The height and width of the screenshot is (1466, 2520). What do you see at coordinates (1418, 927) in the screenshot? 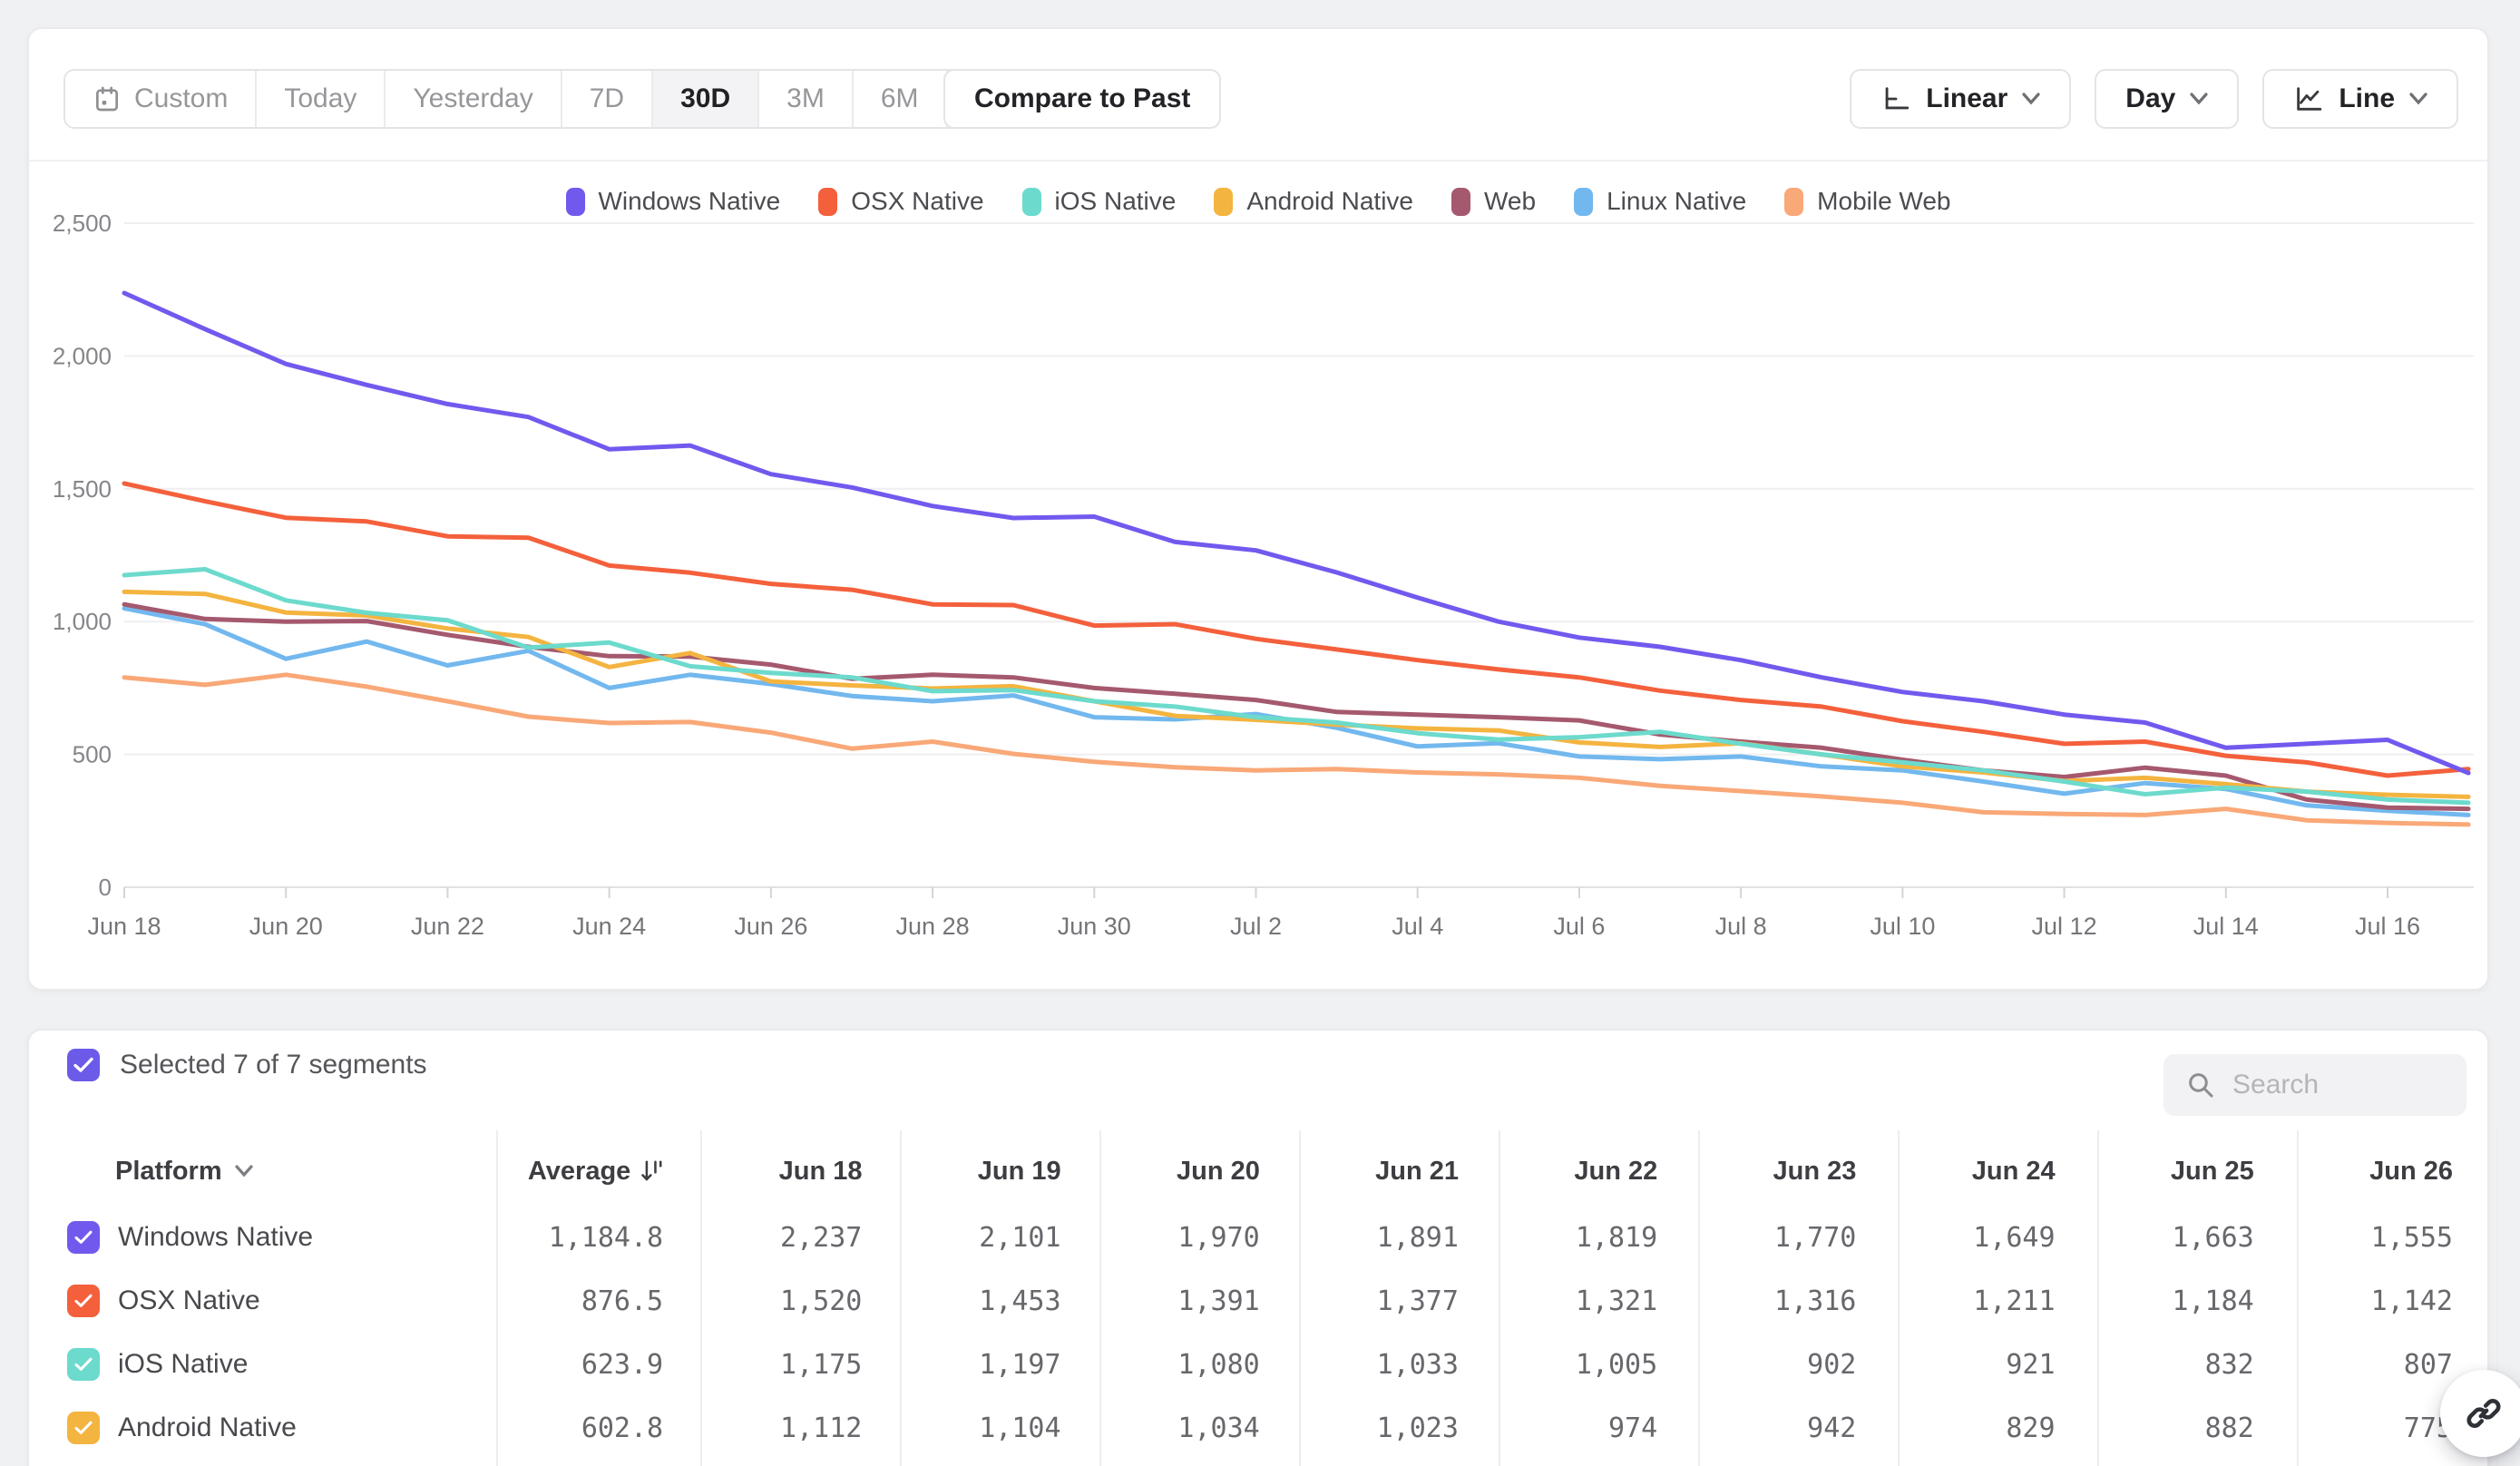
I see `x-axis-label: Jul 4` at bounding box center [1418, 927].